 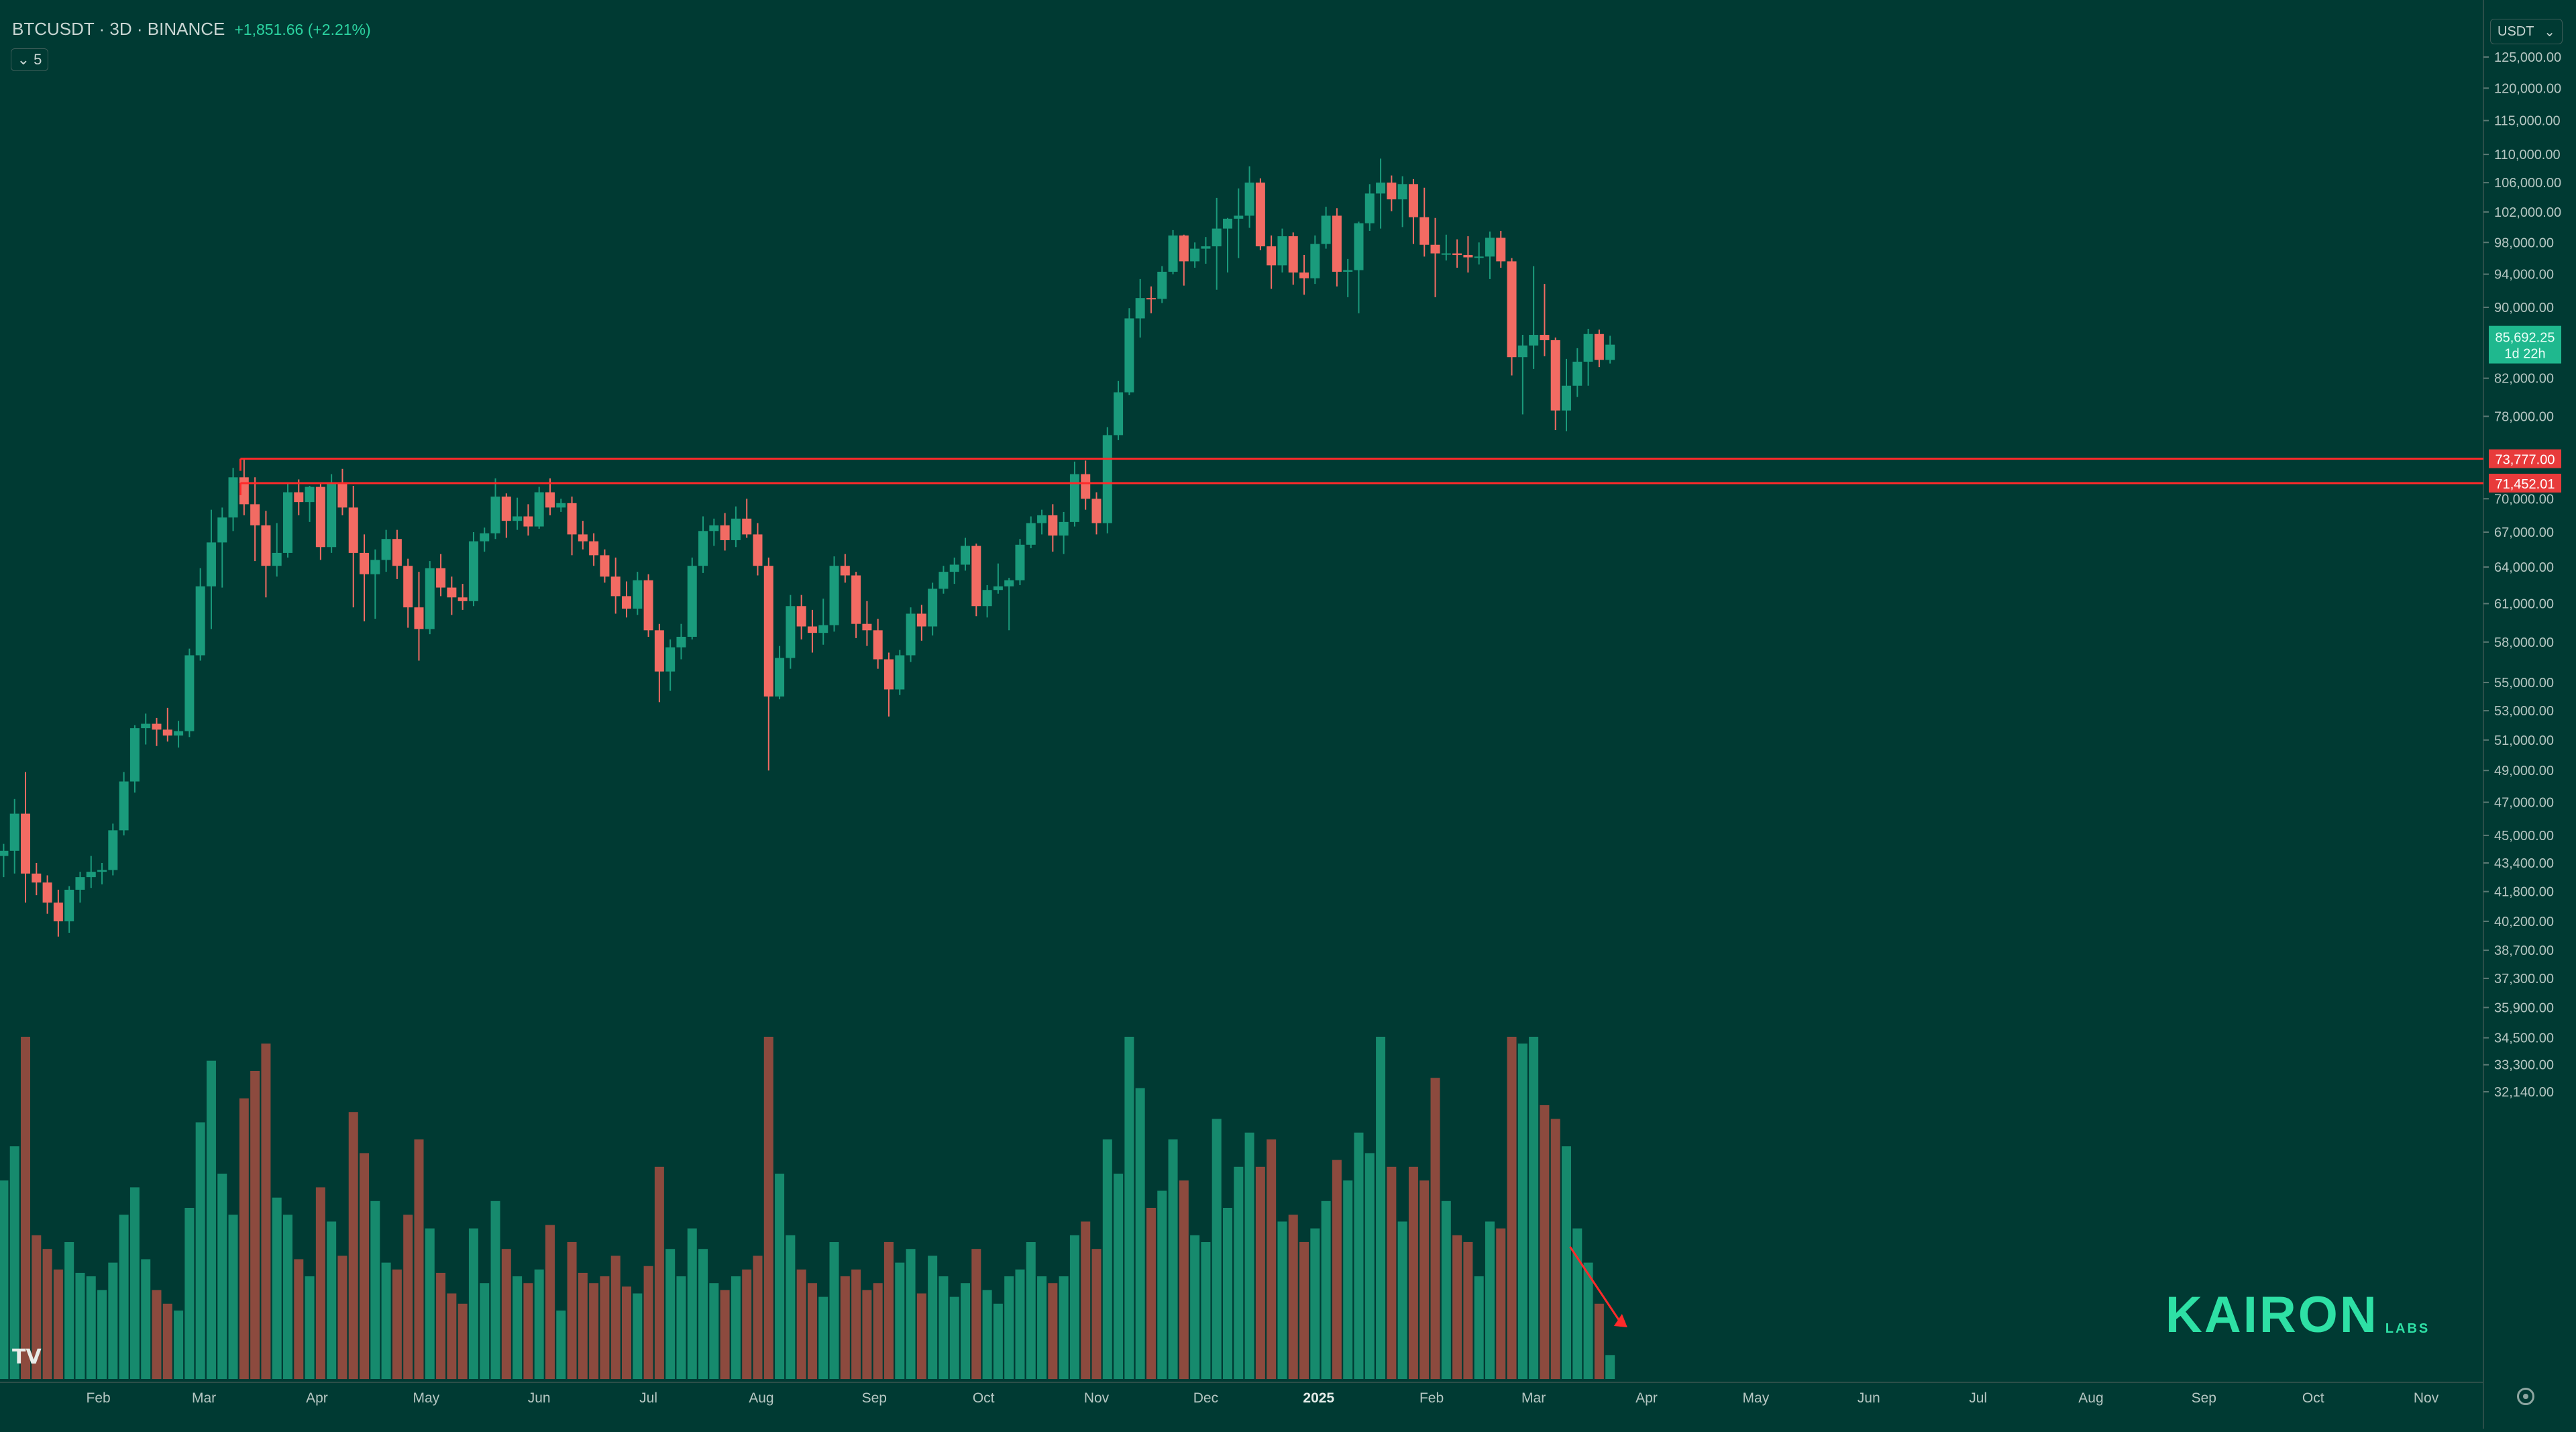 What do you see at coordinates (1620, 1320) in the screenshot?
I see `trend-arrow-head` at bounding box center [1620, 1320].